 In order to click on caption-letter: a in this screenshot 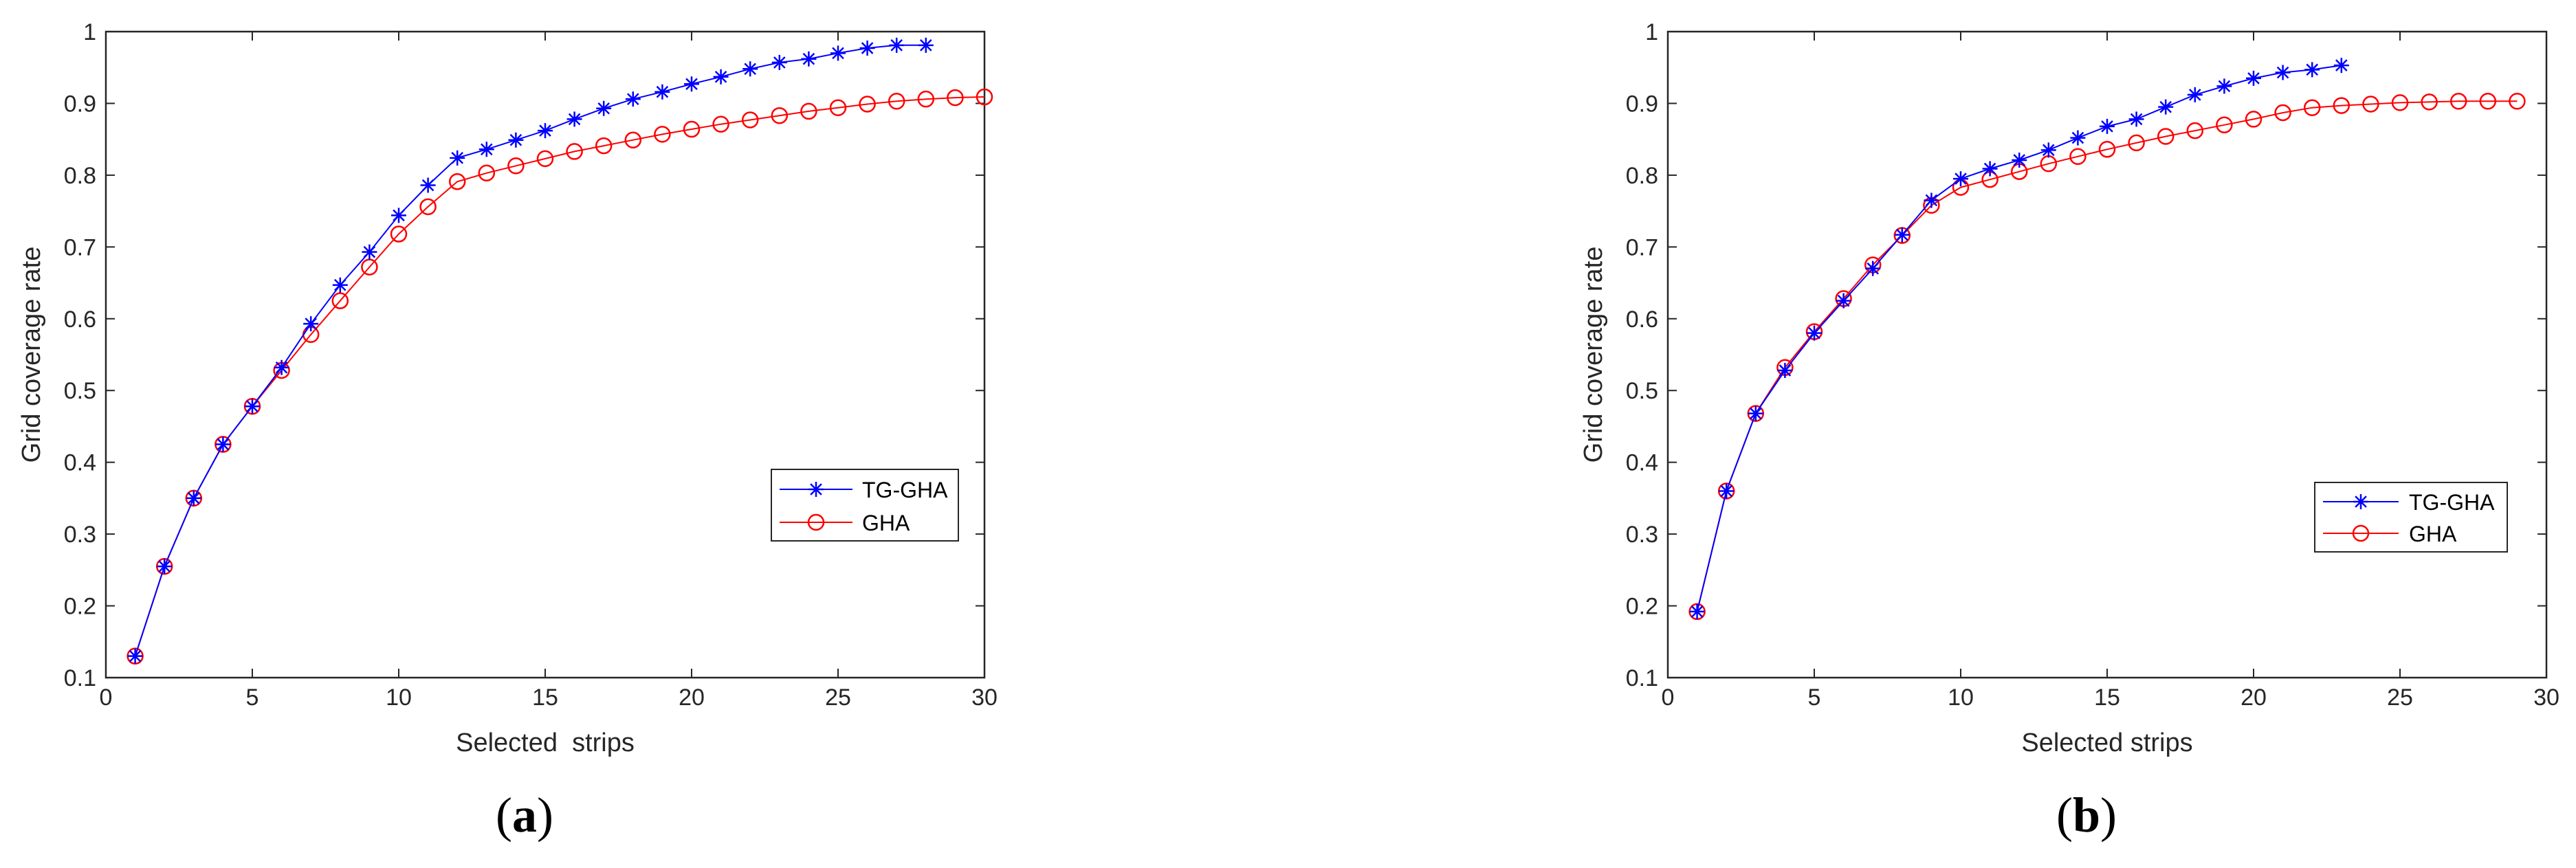, I will do `click(524, 815)`.